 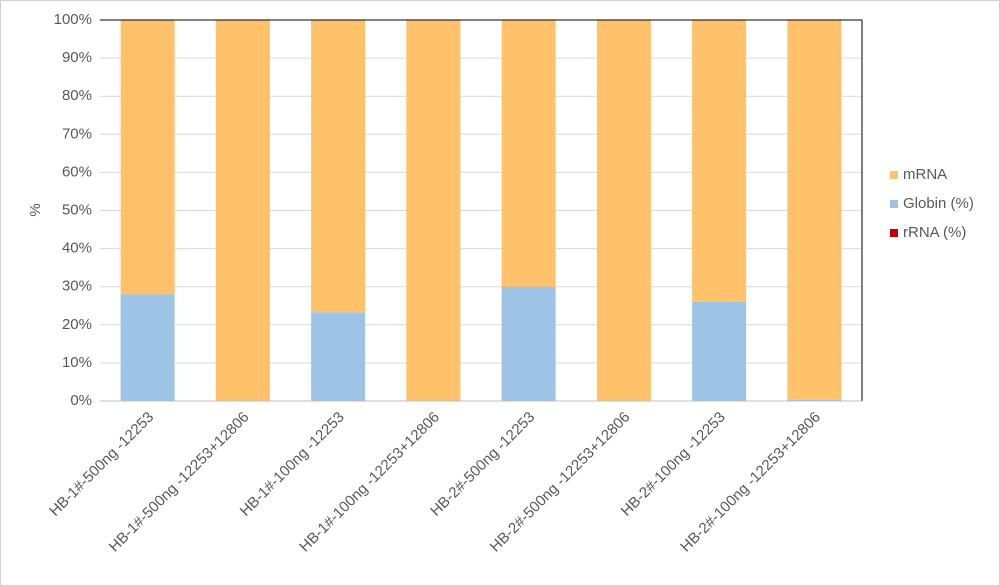 What do you see at coordinates (77, 57) in the screenshot?
I see `y-tick-label: 90%` at bounding box center [77, 57].